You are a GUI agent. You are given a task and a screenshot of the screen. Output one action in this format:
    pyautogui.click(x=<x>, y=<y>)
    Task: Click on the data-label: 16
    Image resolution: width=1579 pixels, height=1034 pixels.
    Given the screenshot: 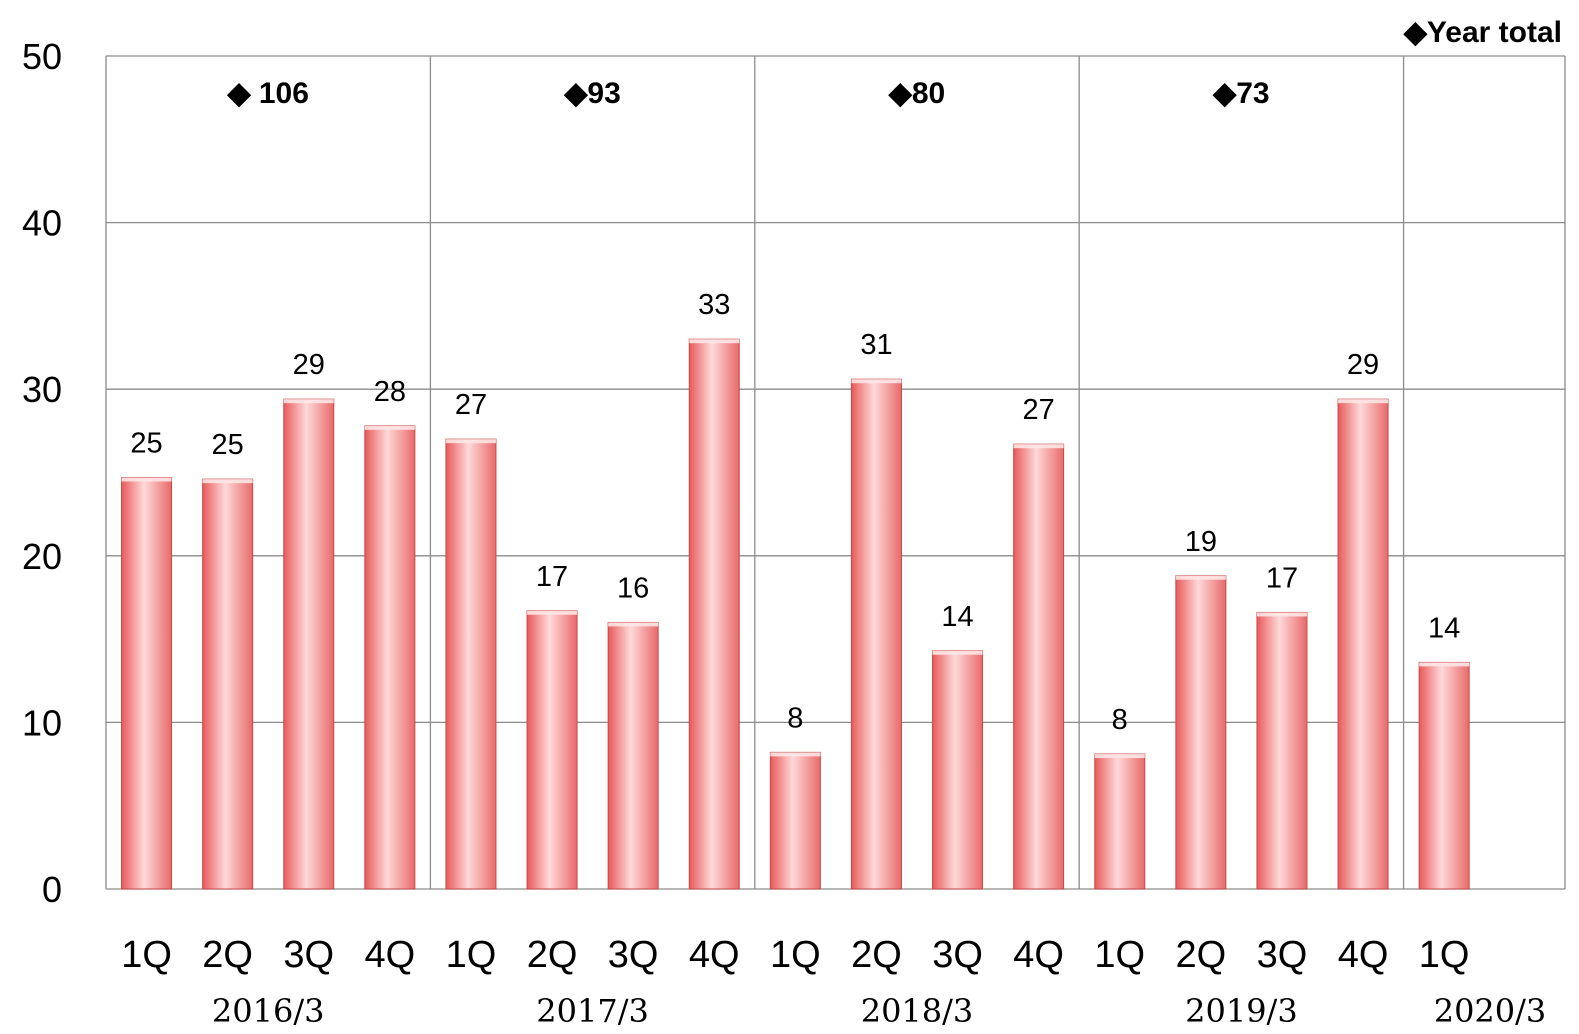 What is the action you would take?
    pyautogui.click(x=633, y=588)
    